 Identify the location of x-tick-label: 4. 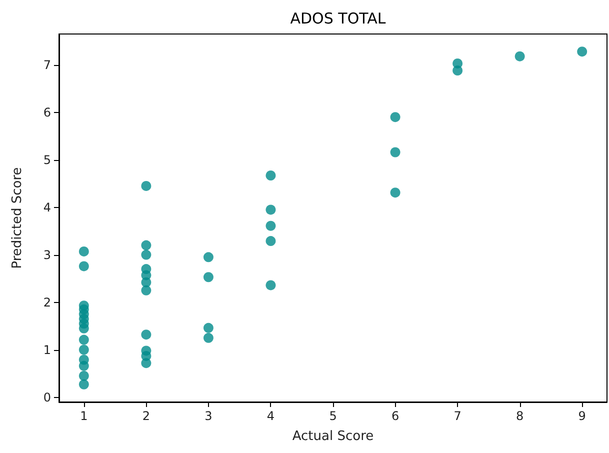
(270, 416).